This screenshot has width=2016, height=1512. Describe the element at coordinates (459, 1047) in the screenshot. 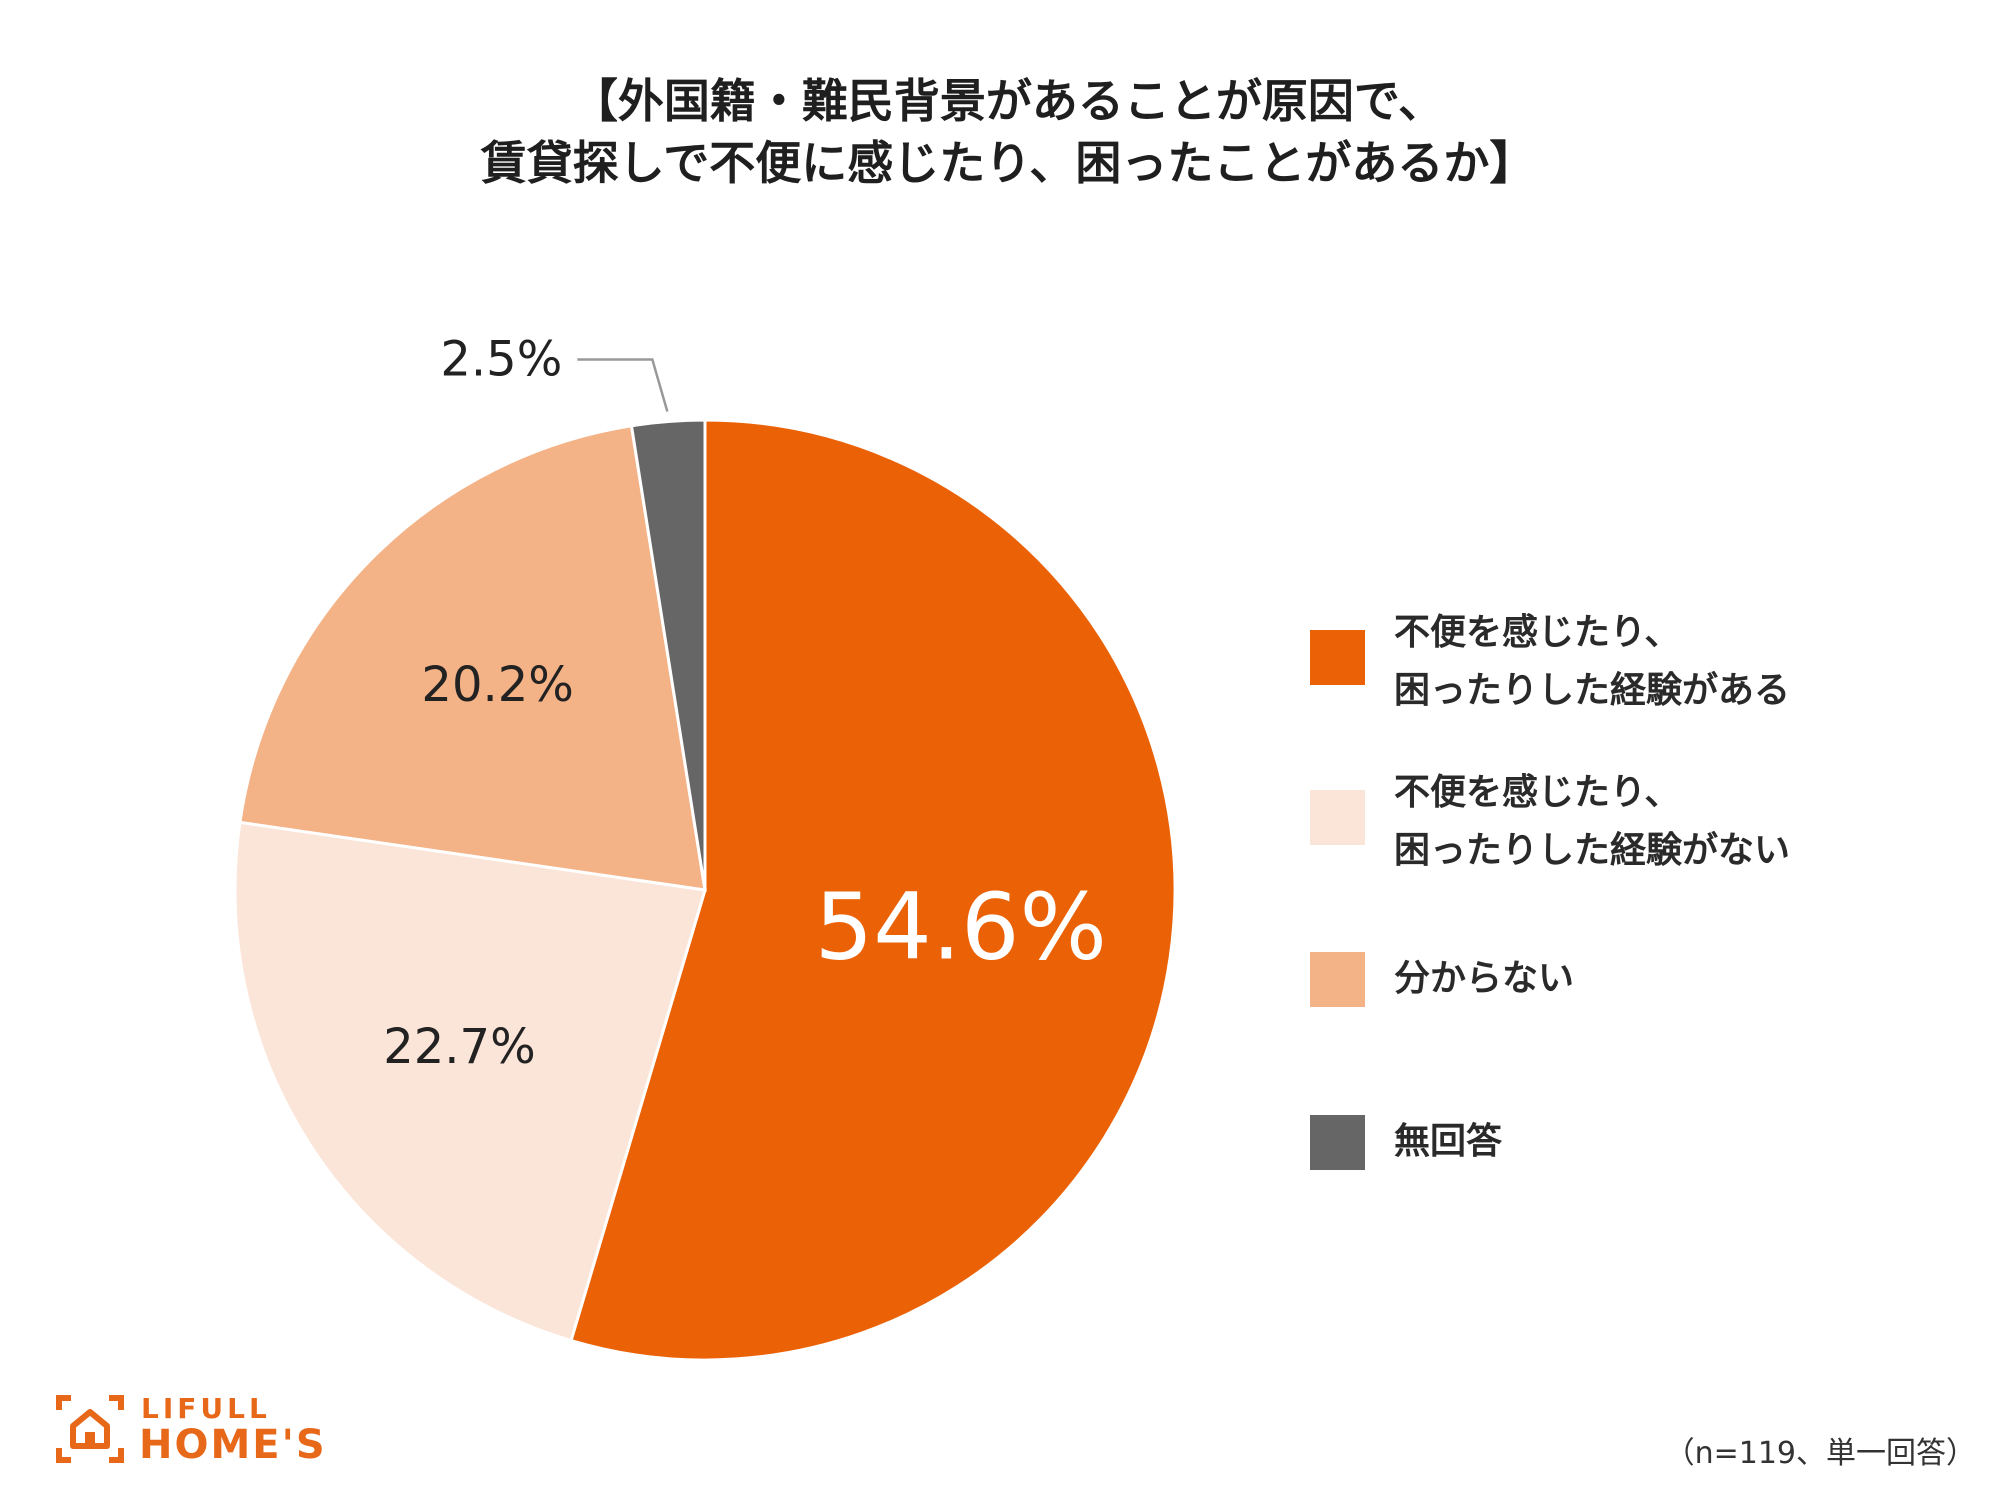

I see `pie-label-not-experienced: 22.7%` at that location.